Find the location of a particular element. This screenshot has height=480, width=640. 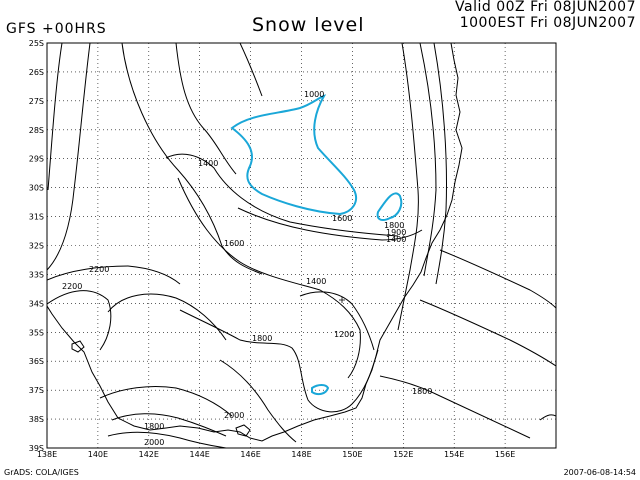

contour-label: 1200 is located at coordinates (344, 334).